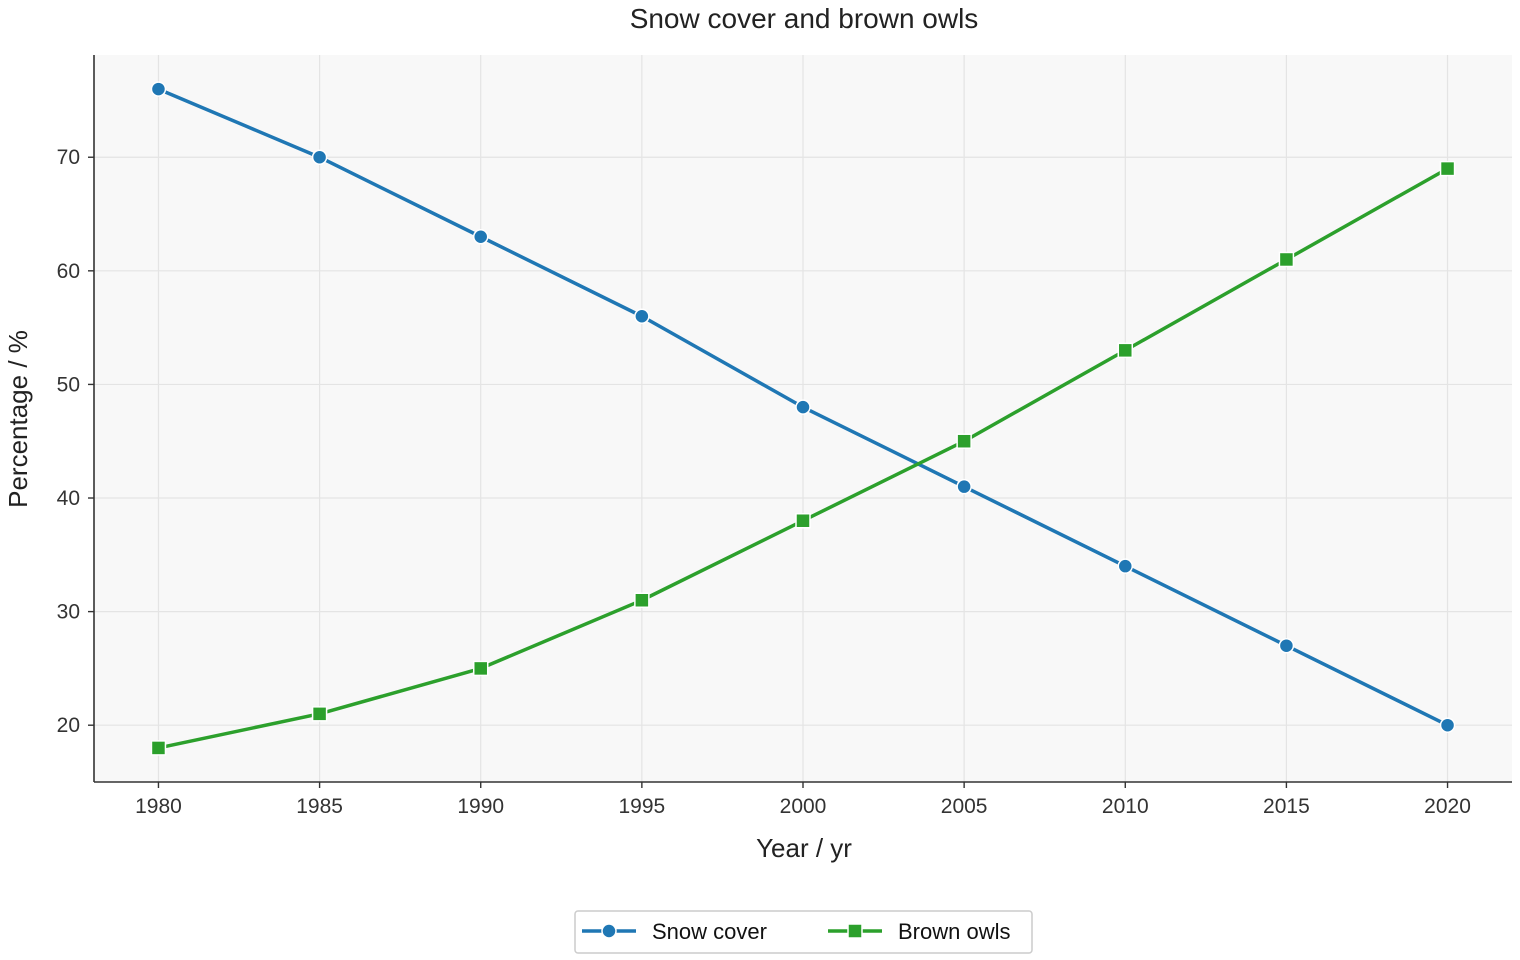  I want to click on y-tick-label-40: 40, so click(68, 498).